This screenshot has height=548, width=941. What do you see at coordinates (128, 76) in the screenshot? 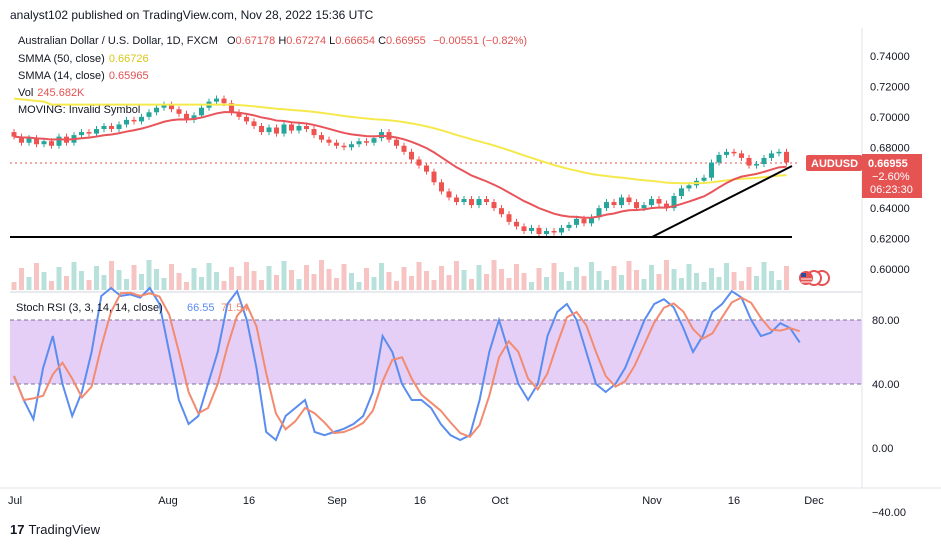
I see `sma14-value: 0.65965` at bounding box center [128, 76].